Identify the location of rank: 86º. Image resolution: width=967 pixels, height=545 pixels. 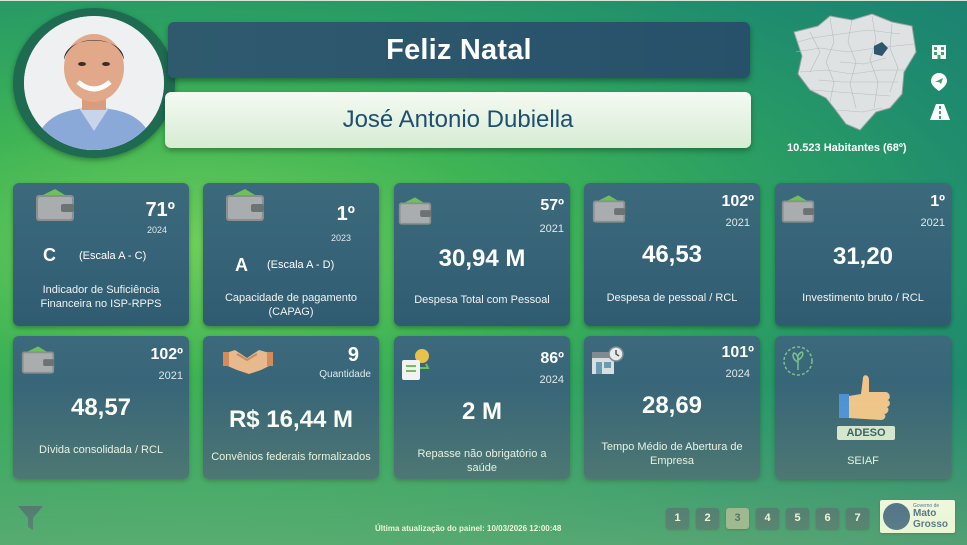
(552, 358).